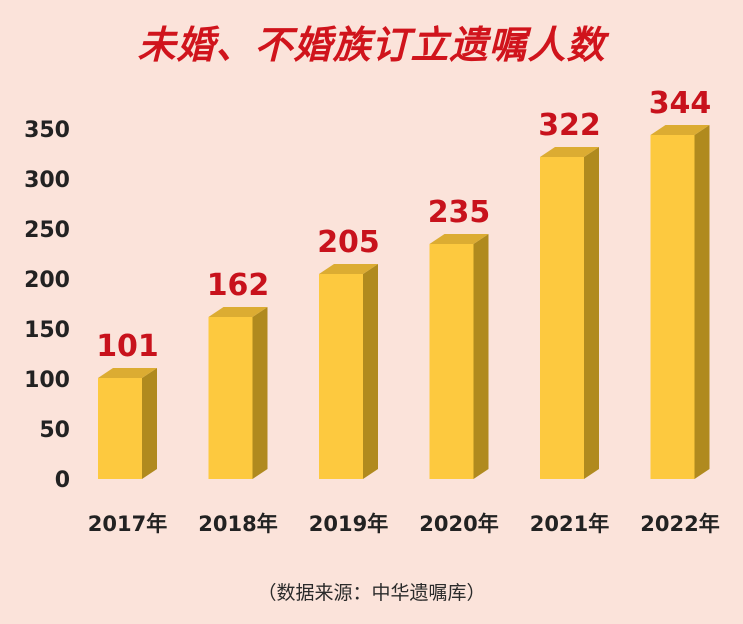 The image size is (743, 624). I want to click on data-label: 344, so click(680, 103).